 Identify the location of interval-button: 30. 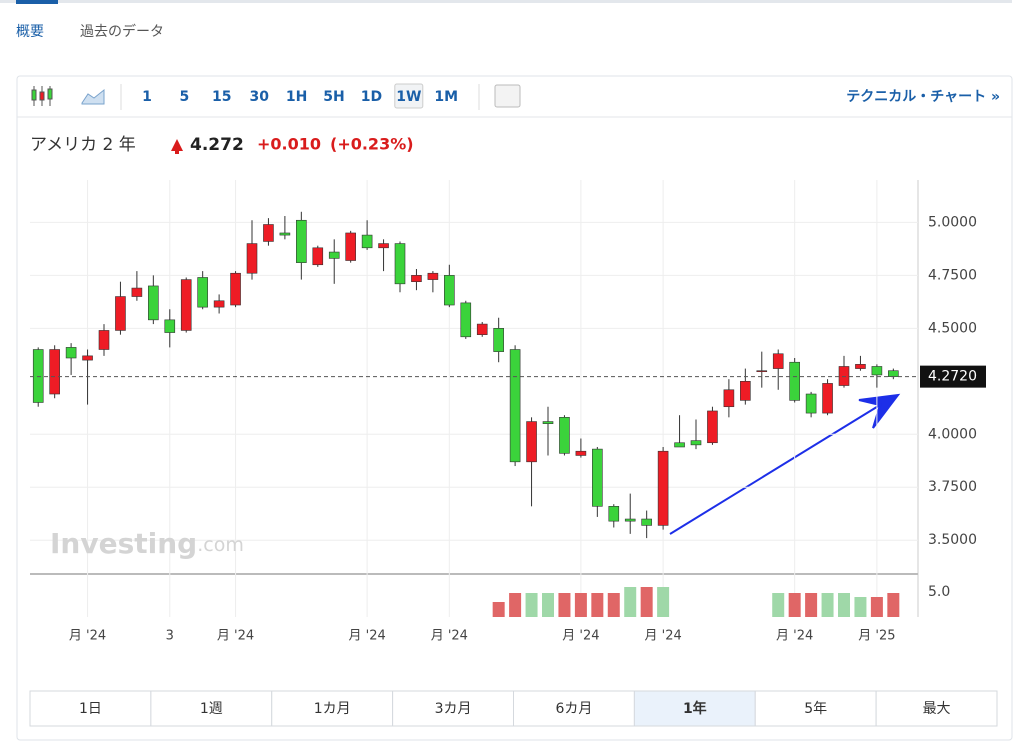
(259, 97).